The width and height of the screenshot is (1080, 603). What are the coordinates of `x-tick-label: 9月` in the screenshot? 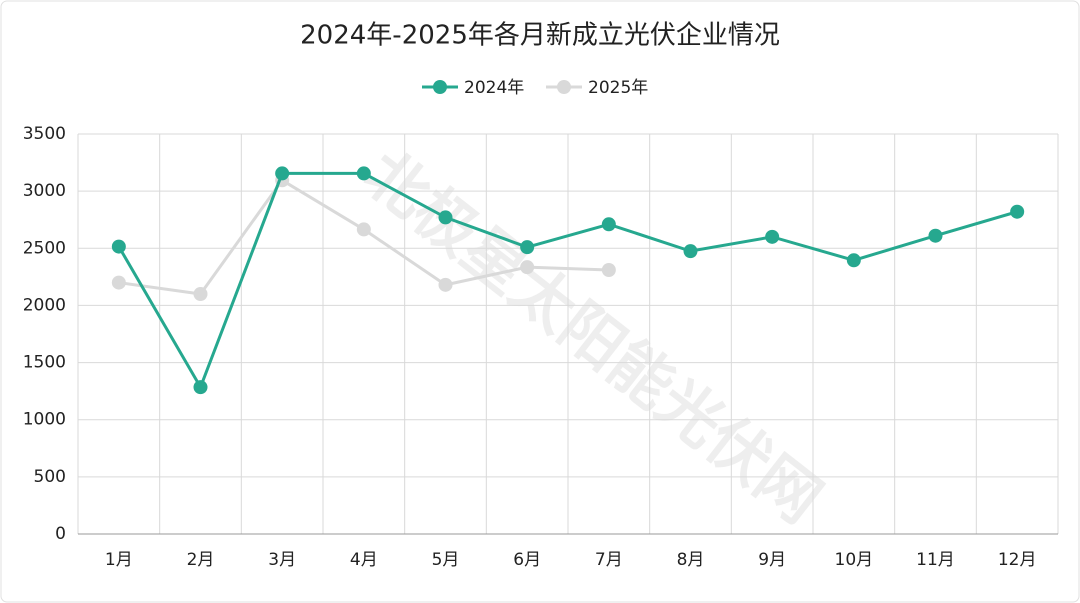 It's located at (772, 560).